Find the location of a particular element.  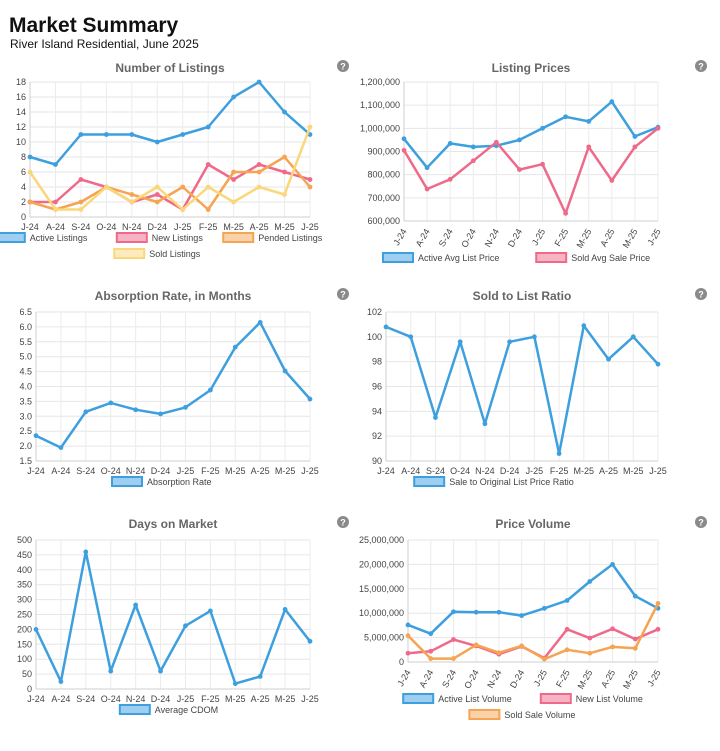

x-tick-label: A-25 is located at coordinates (608, 678).